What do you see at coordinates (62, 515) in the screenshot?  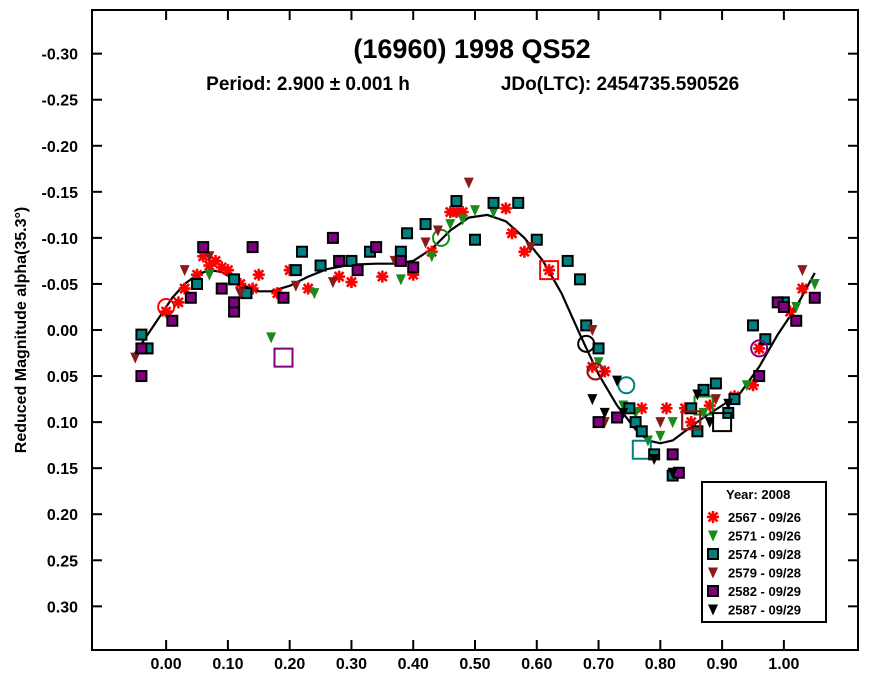 I see `y-tick-label: 0.20` at bounding box center [62, 515].